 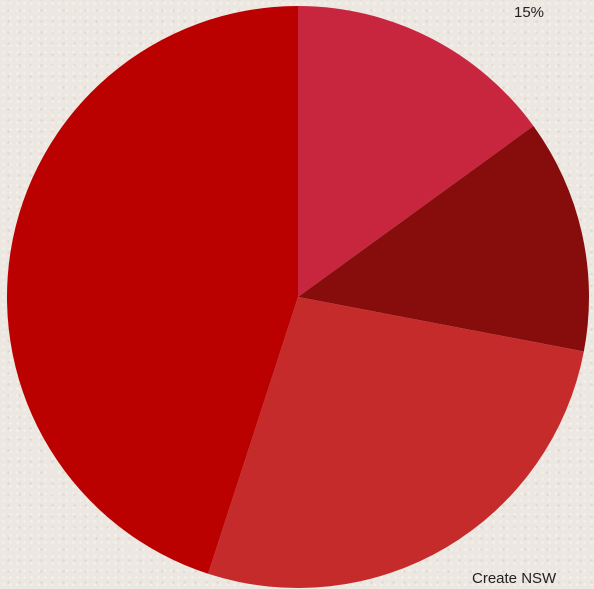 I want to click on pie-data-labels: 15% Create NSW, so click(x=514, y=295).